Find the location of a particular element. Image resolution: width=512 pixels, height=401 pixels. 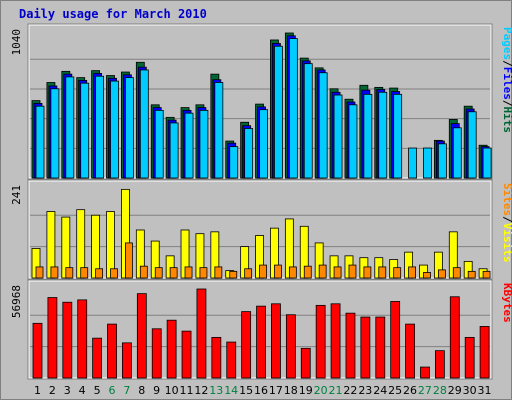

legend-entry: Files is located at coordinates (506, 83).